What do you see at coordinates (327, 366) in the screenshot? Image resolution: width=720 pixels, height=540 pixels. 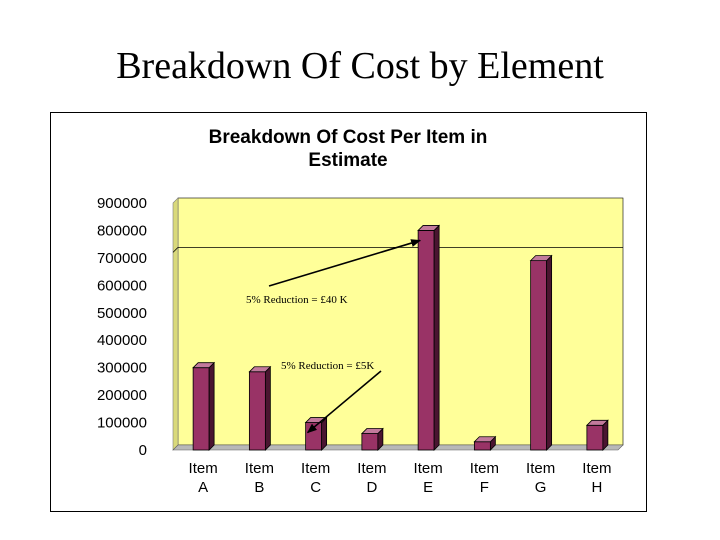 I see `annotation-text: 5% Reduction = £5K` at bounding box center [327, 366].